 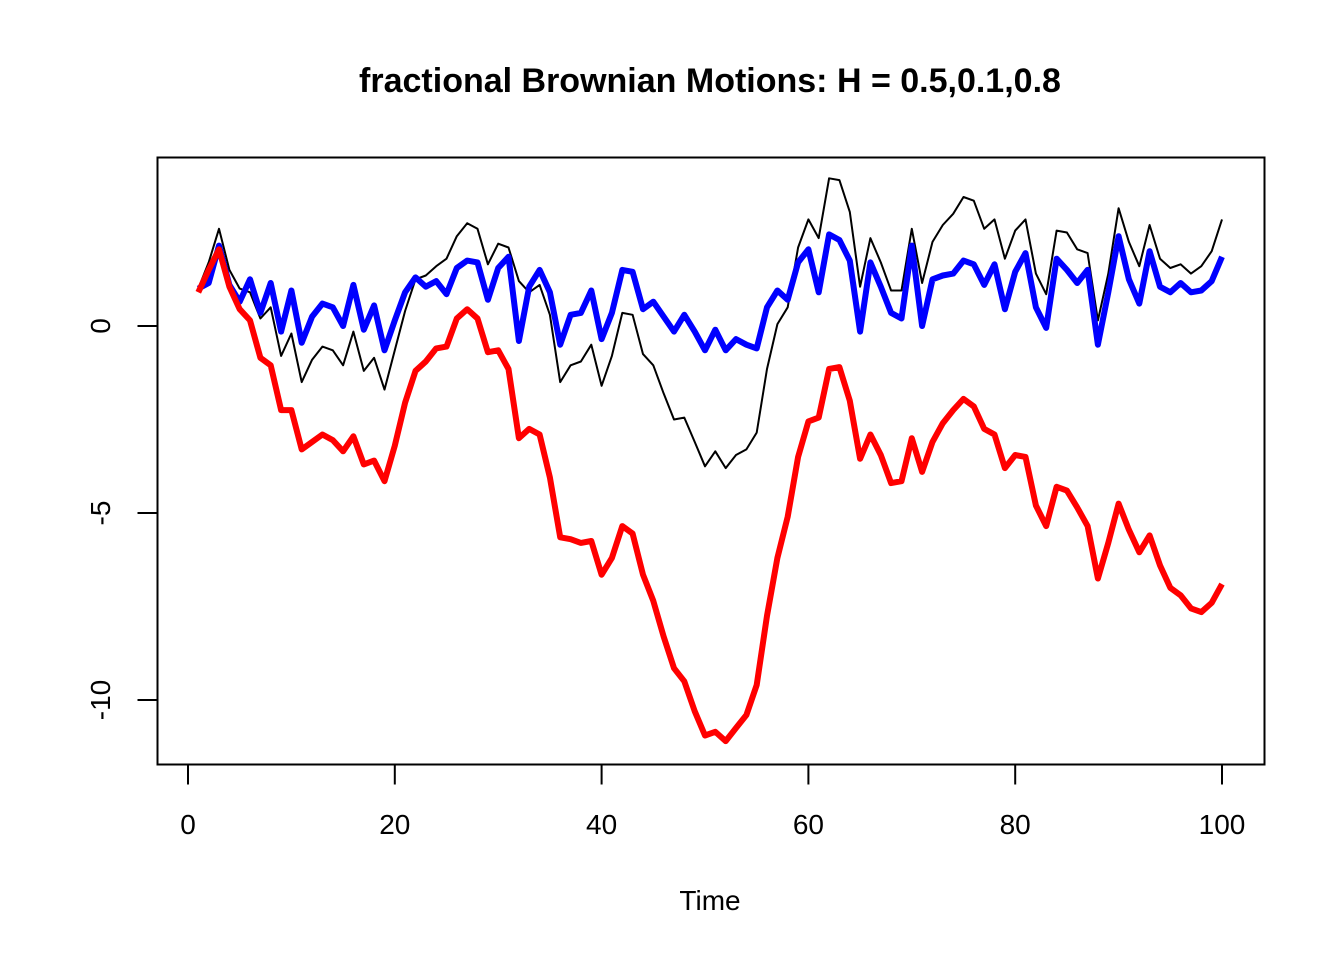 What do you see at coordinates (100, 326) in the screenshot?
I see `y-tick-label: 0` at bounding box center [100, 326].